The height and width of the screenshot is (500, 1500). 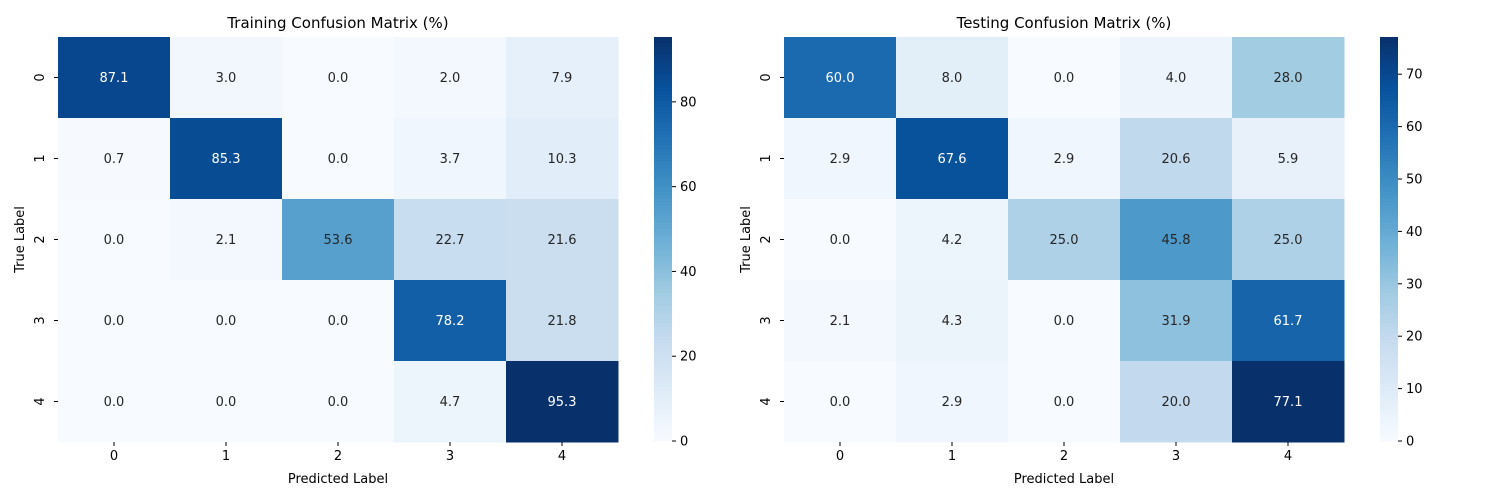 I want to click on cell-value-label: 2.9, so click(x=840, y=159).